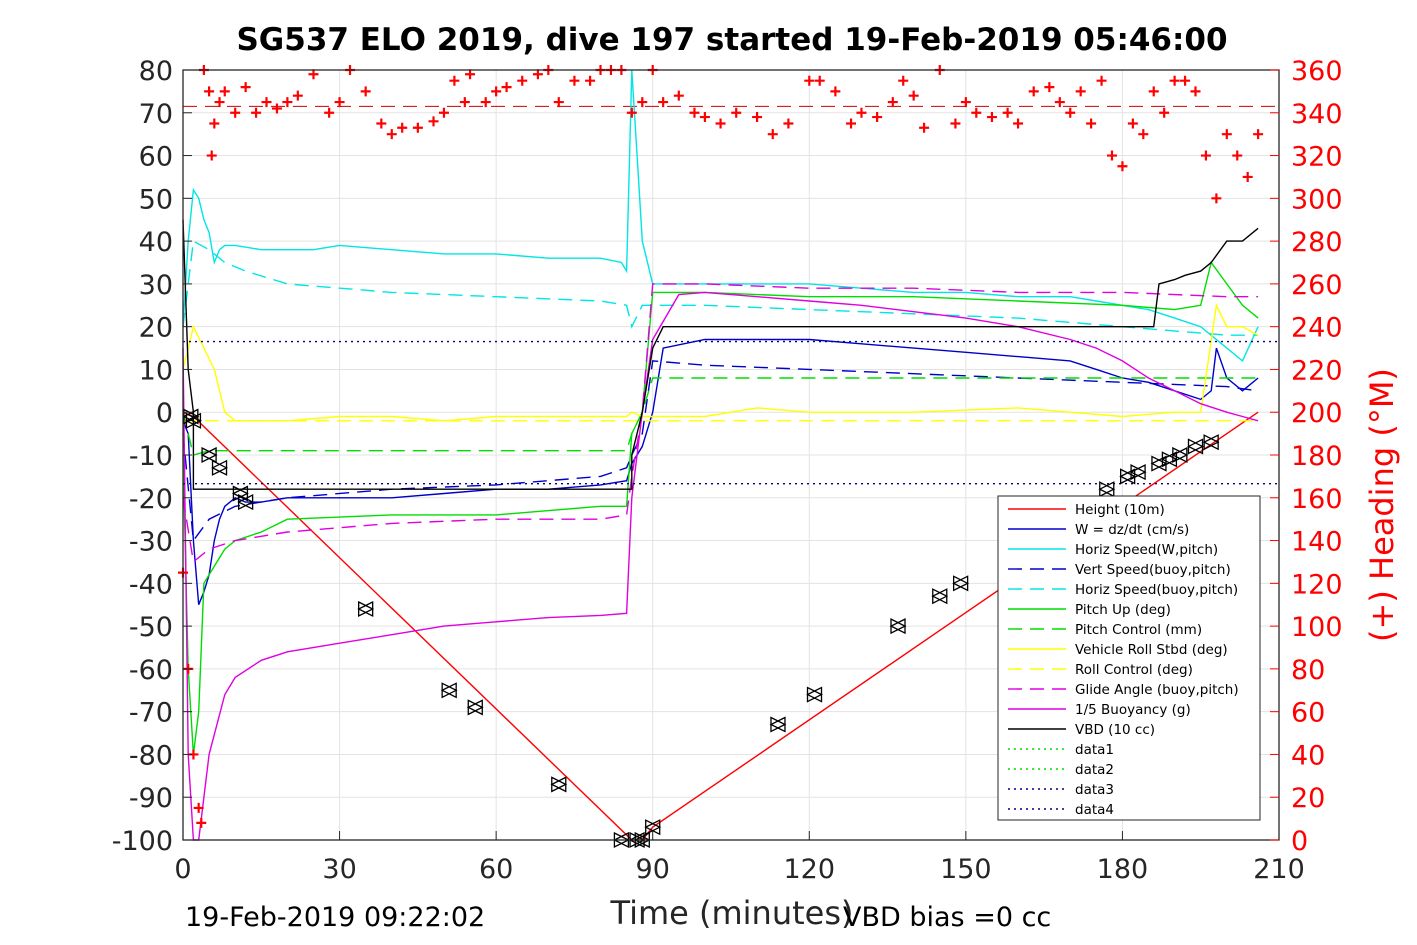 Image resolution: width=1417 pixels, height=945 pixels. What do you see at coordinates (1317, 370) in the screenshot?
I see `y-right-tick-label: 220` at bounding box center [1317, 370].